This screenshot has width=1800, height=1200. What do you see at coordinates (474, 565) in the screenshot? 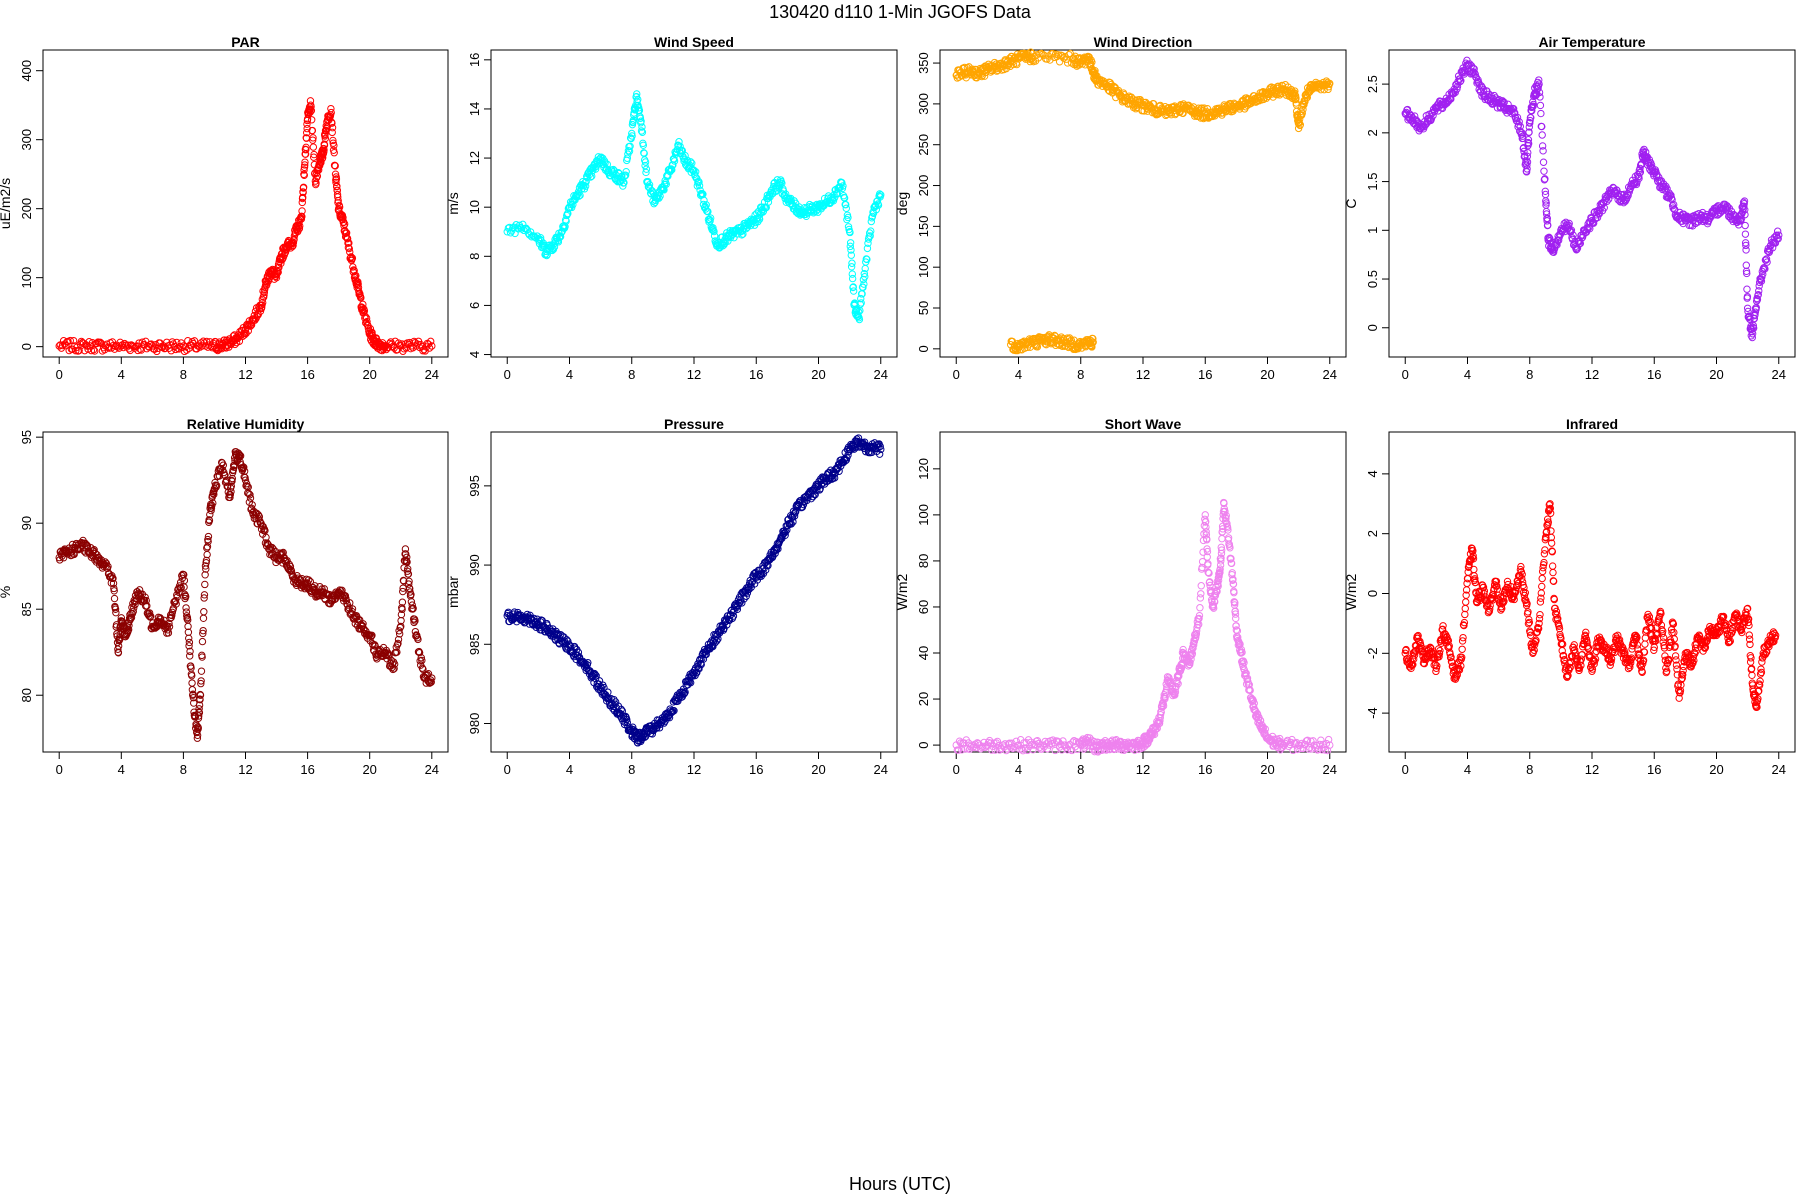
I see `y-tick-label: 990` at bounding box center [474, 565].